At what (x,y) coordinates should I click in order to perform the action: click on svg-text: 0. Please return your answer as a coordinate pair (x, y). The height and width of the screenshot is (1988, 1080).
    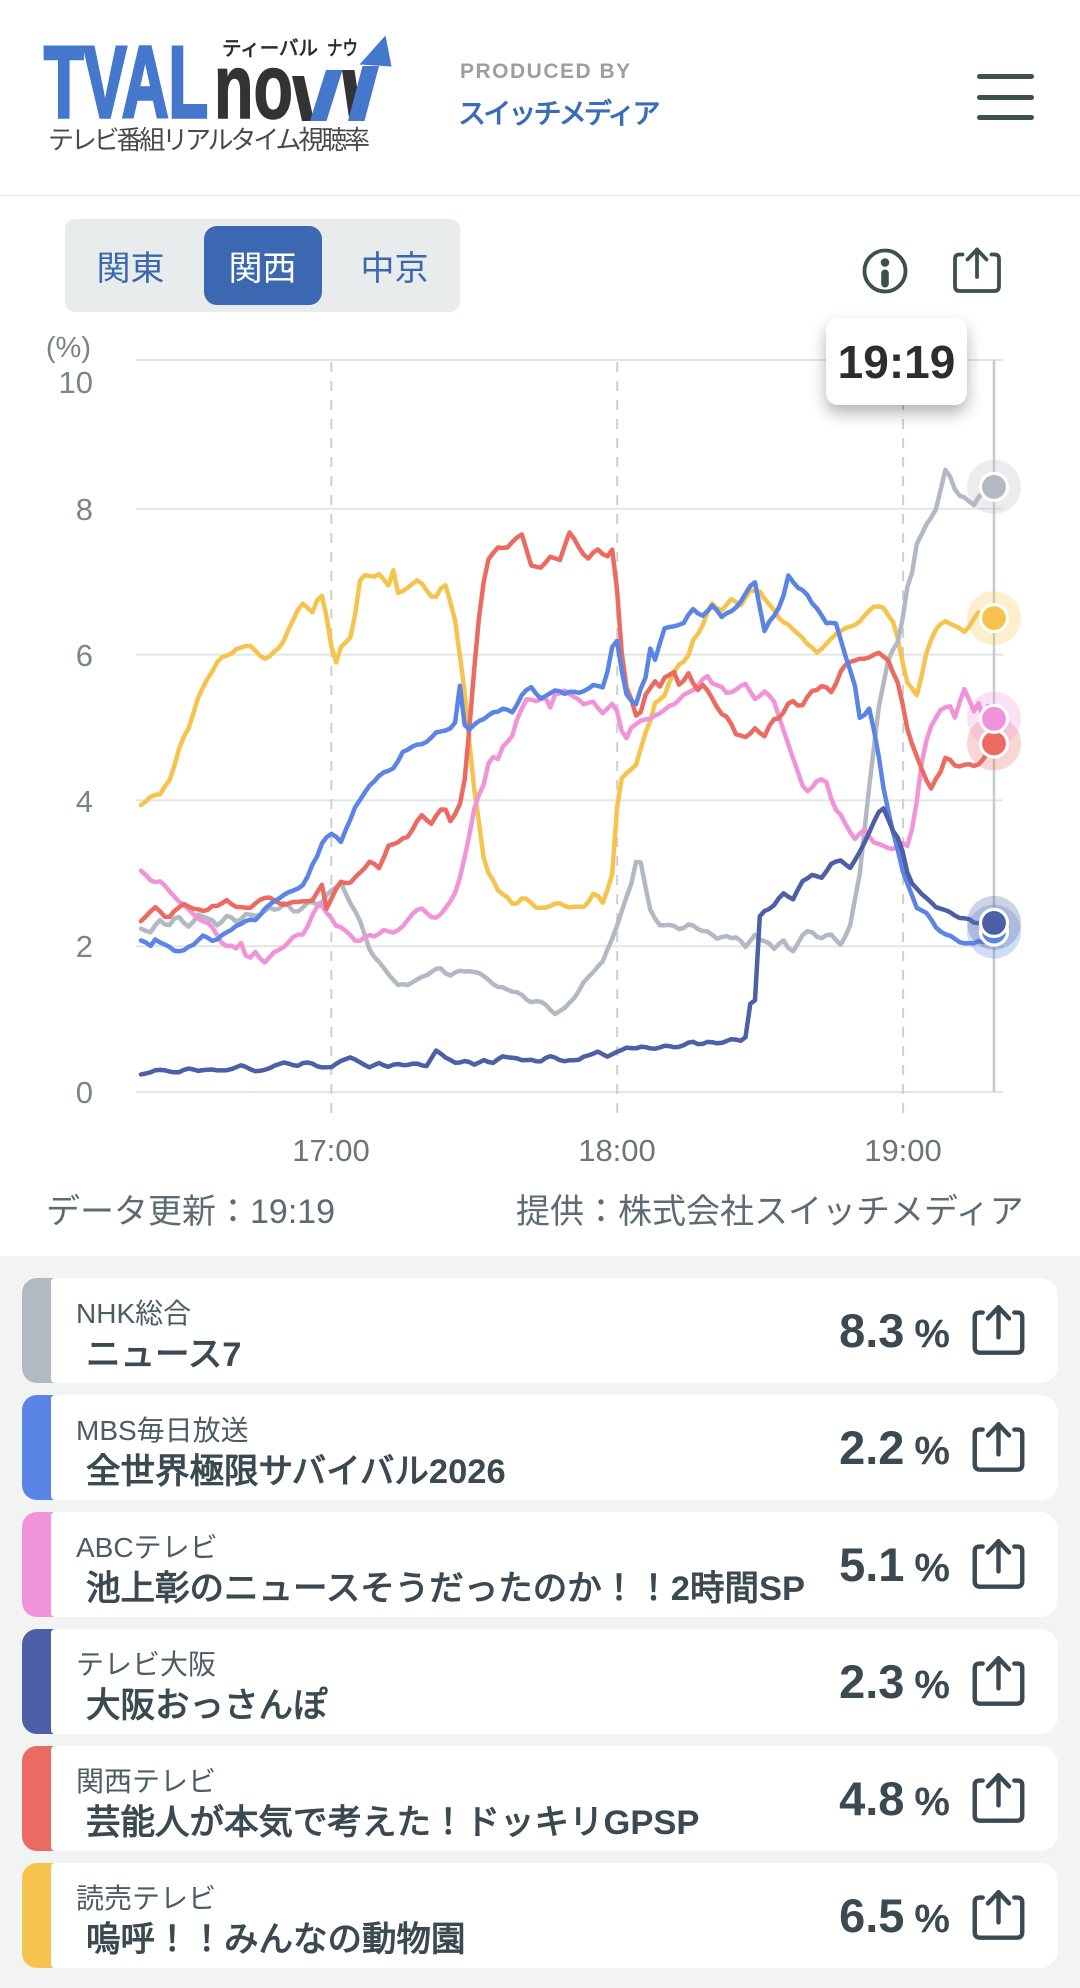
    Looking at the image, I should click on (84, 1092).